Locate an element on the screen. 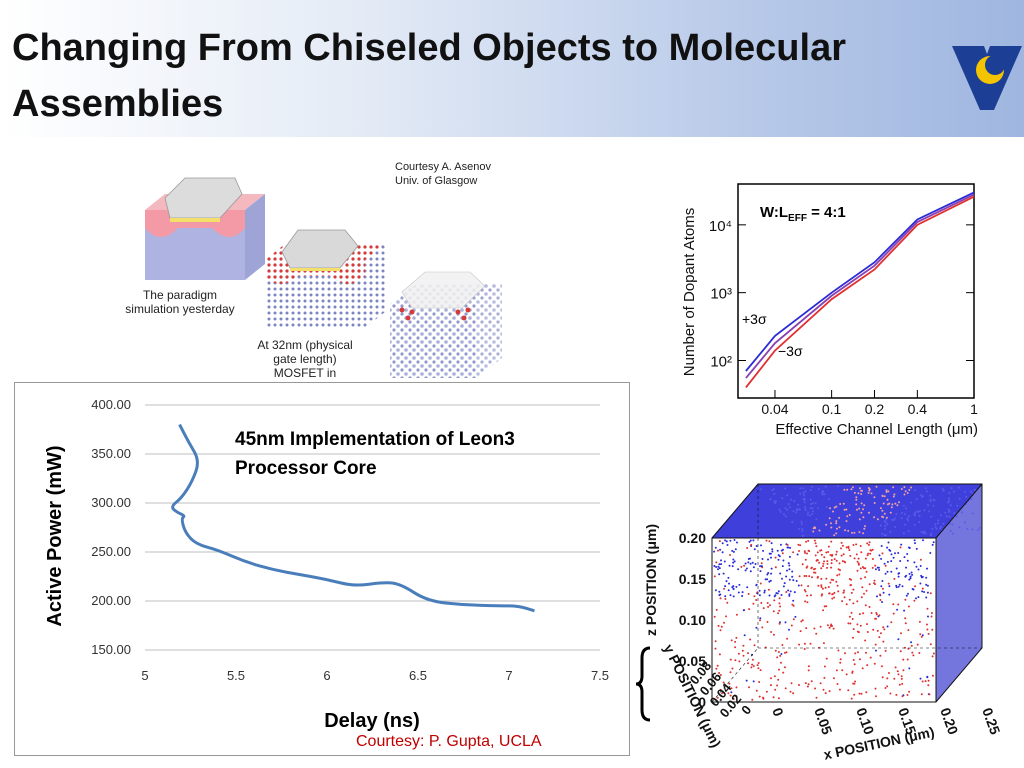 The width and height of the screenshot is (1024, 768). x-ticks: 0 0.05 0.10 0.15 0.20 0.25 is located at coordinates (886, 721).